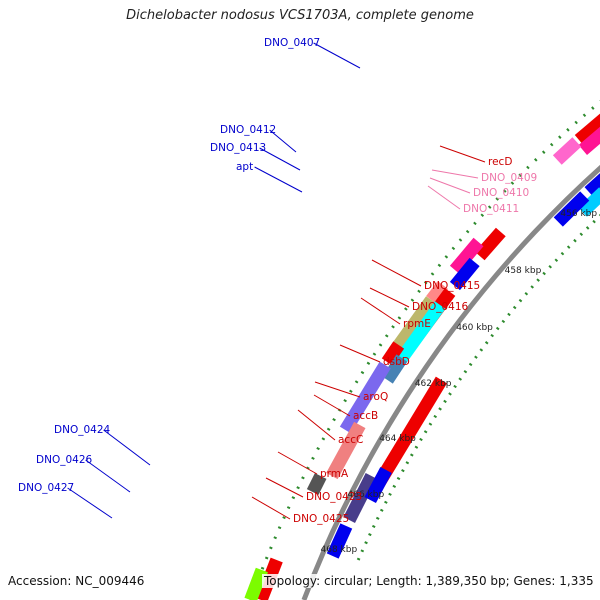 This screenshot has width=600, height=600. I want to click on tick-label: 460 kbp, so click(474, 328).